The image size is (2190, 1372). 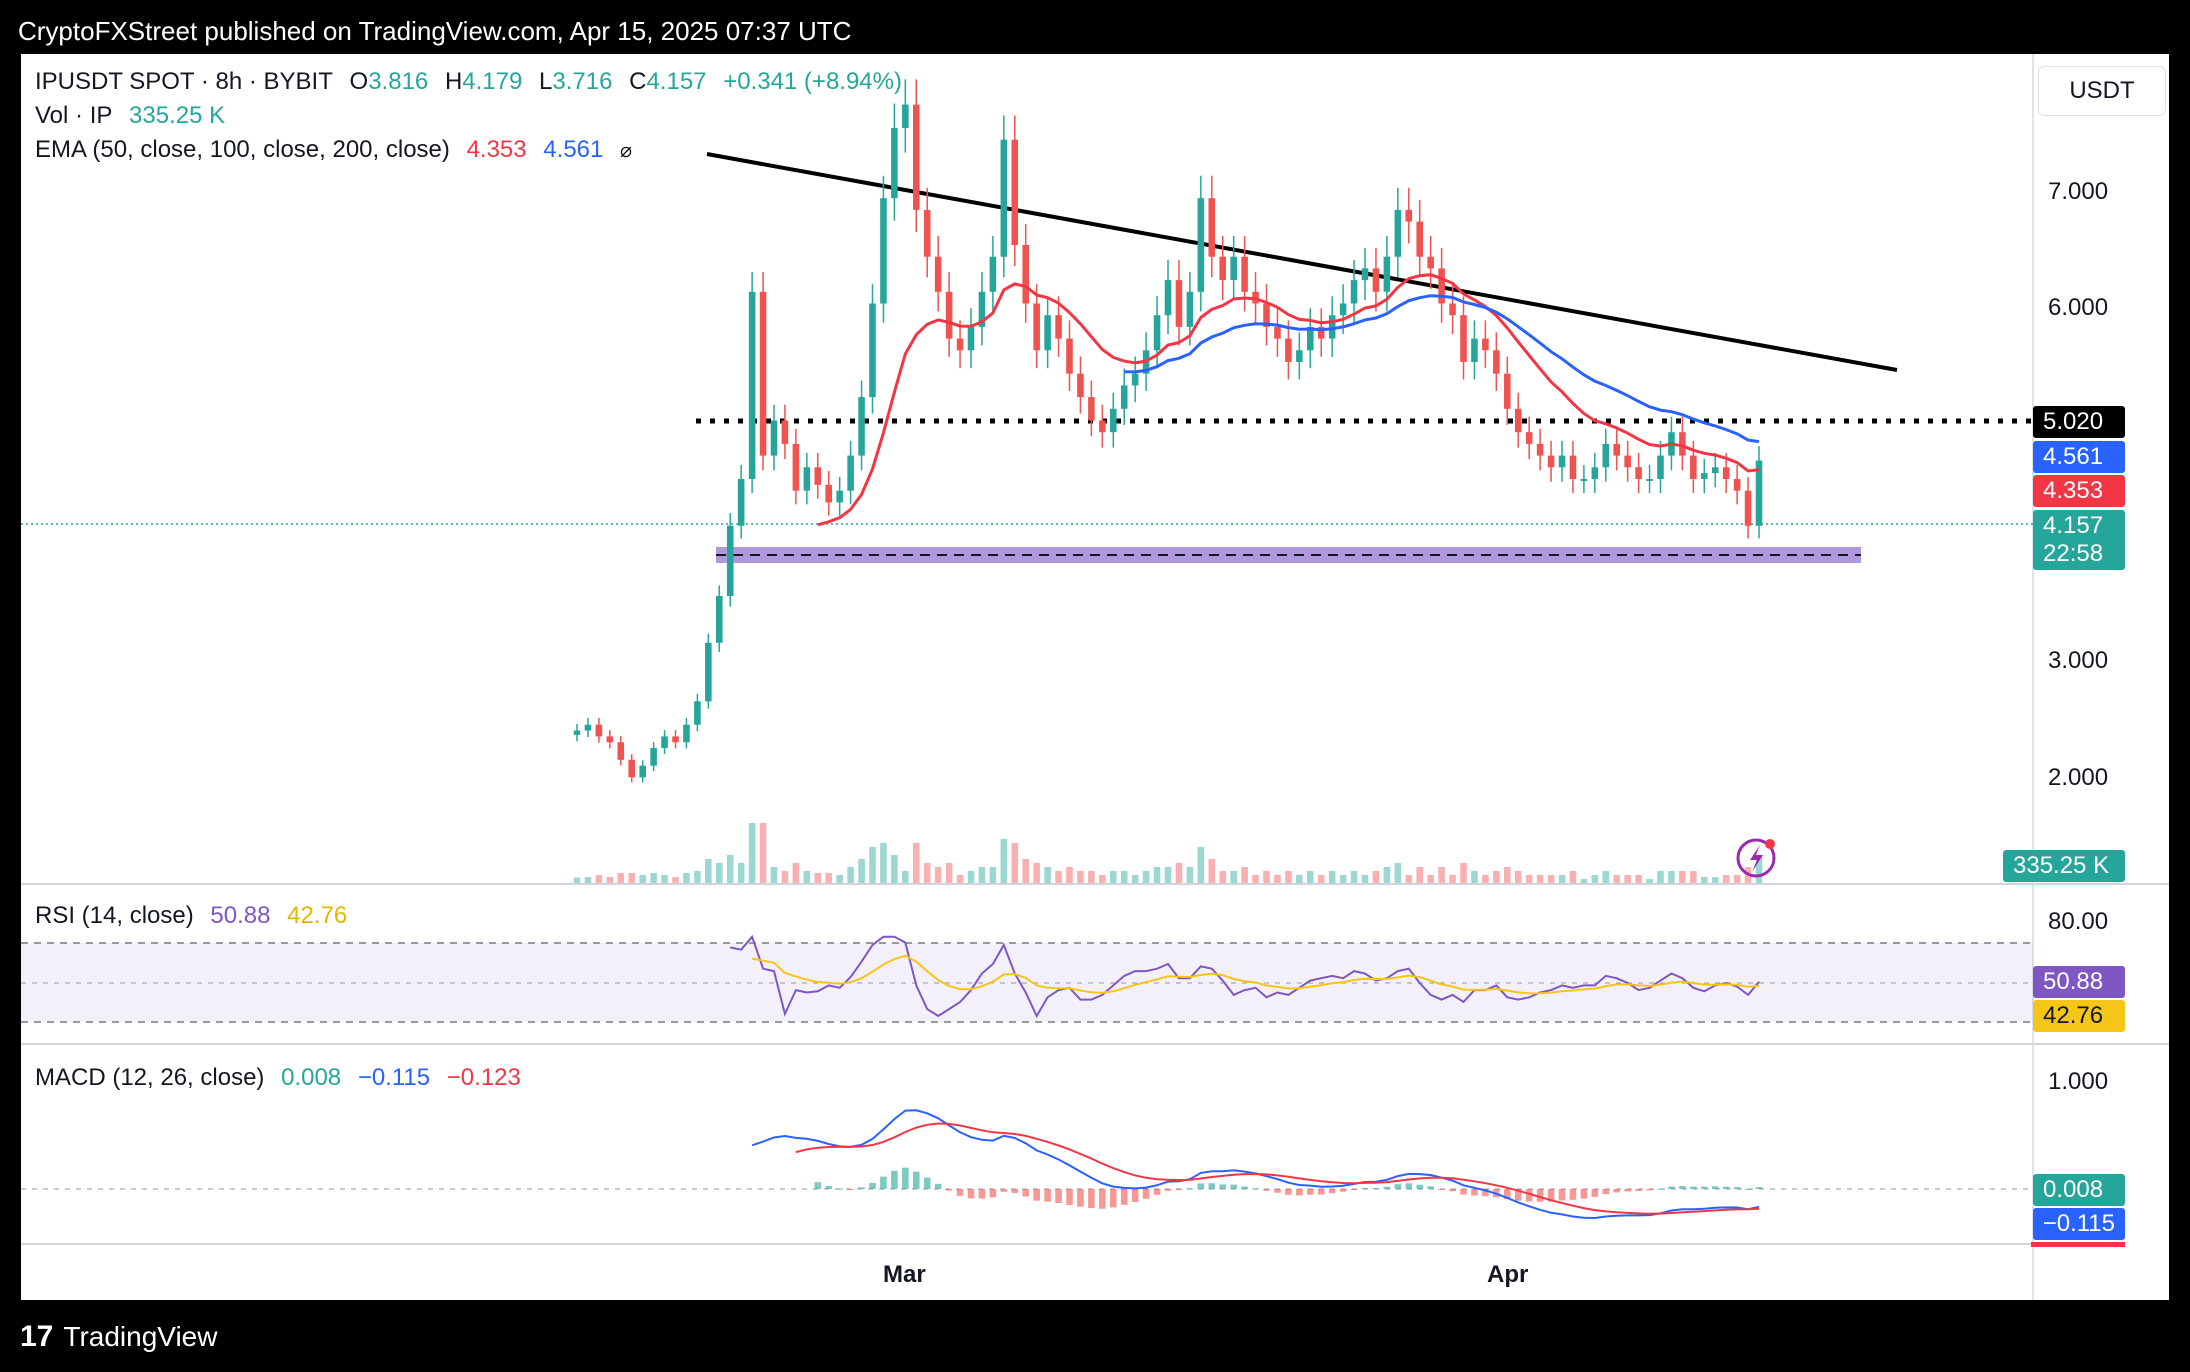 I want to click on low-value: 3.716, so click(x=582, y=81).